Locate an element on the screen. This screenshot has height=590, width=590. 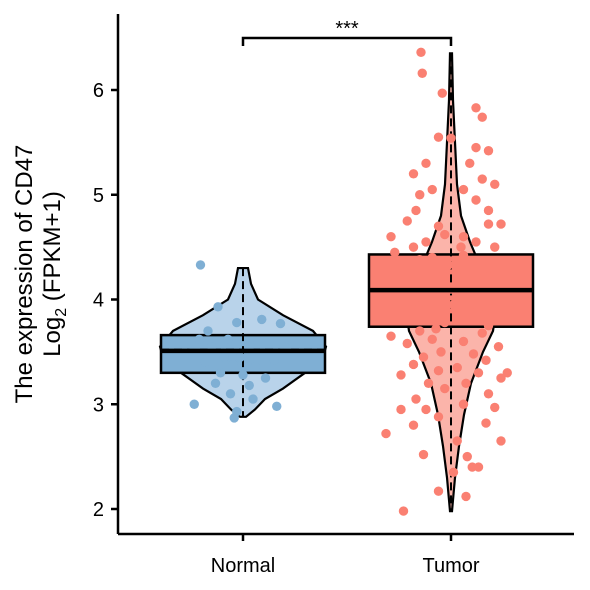
significance-bracket-line is located at coordinates (347, 41).